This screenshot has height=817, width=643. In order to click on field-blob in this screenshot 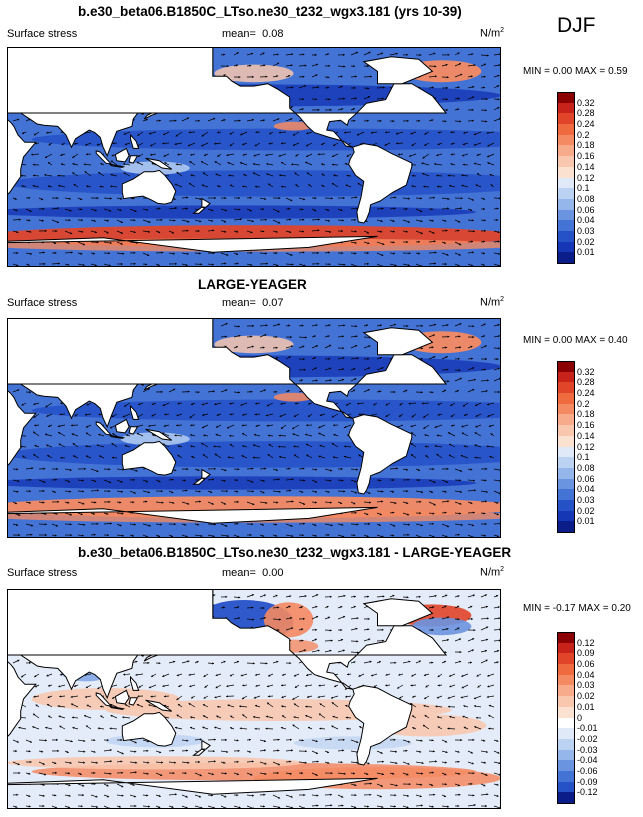, I will do `click(442, 626)`.